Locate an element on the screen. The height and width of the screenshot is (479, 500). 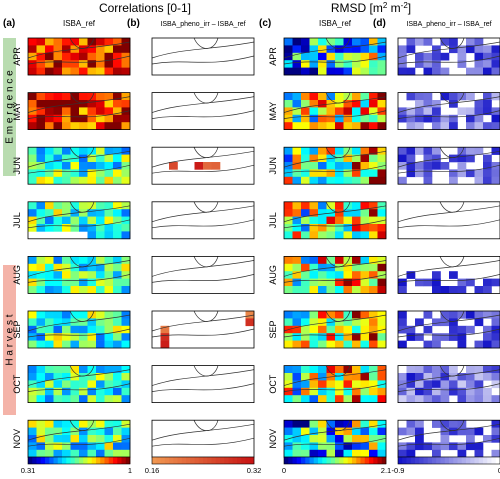
map-panel: OCT is located at coordinates (71, 384).